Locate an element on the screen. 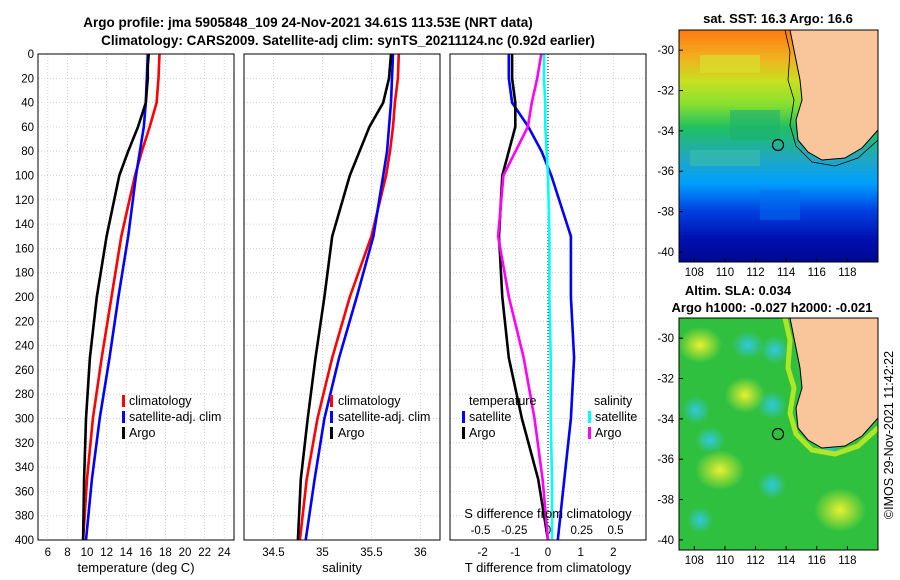 The image size is (900, 580). depth-tick-label: 320 is located at coordinates (24, 444).